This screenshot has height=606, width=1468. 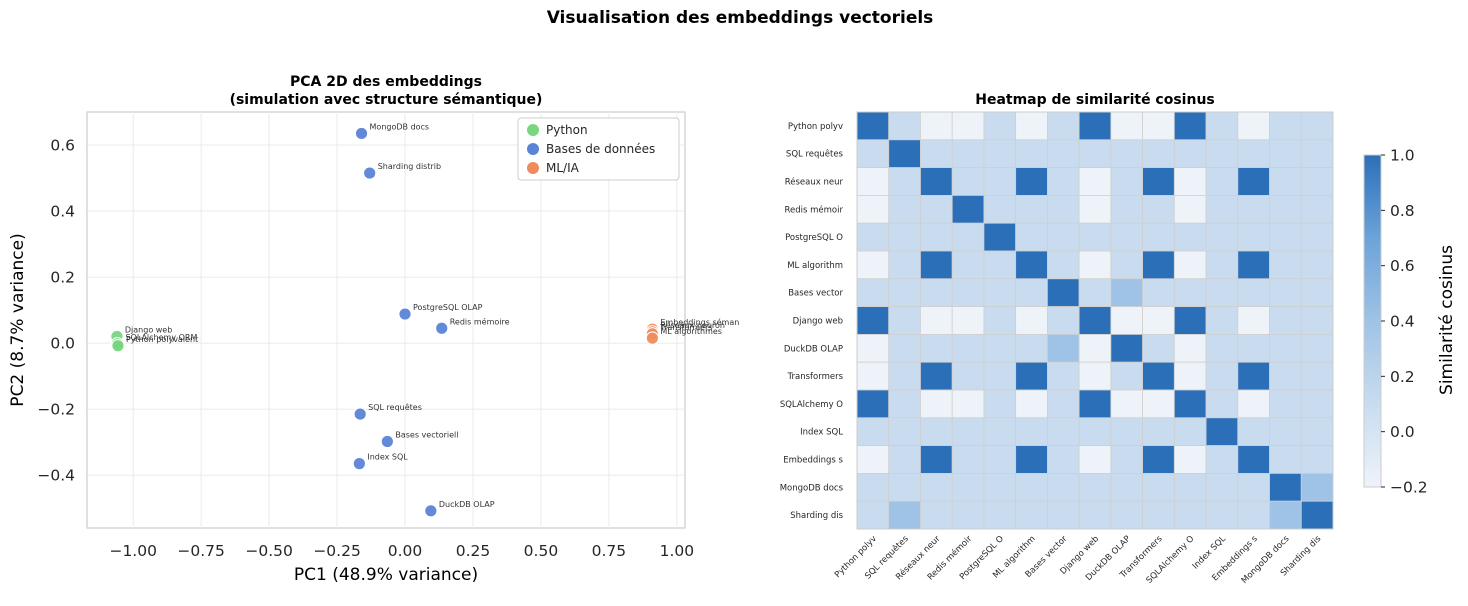 I want to click on scatter-x-axis-label: PC1 (48.9% variance), so click(x=386, y=575).